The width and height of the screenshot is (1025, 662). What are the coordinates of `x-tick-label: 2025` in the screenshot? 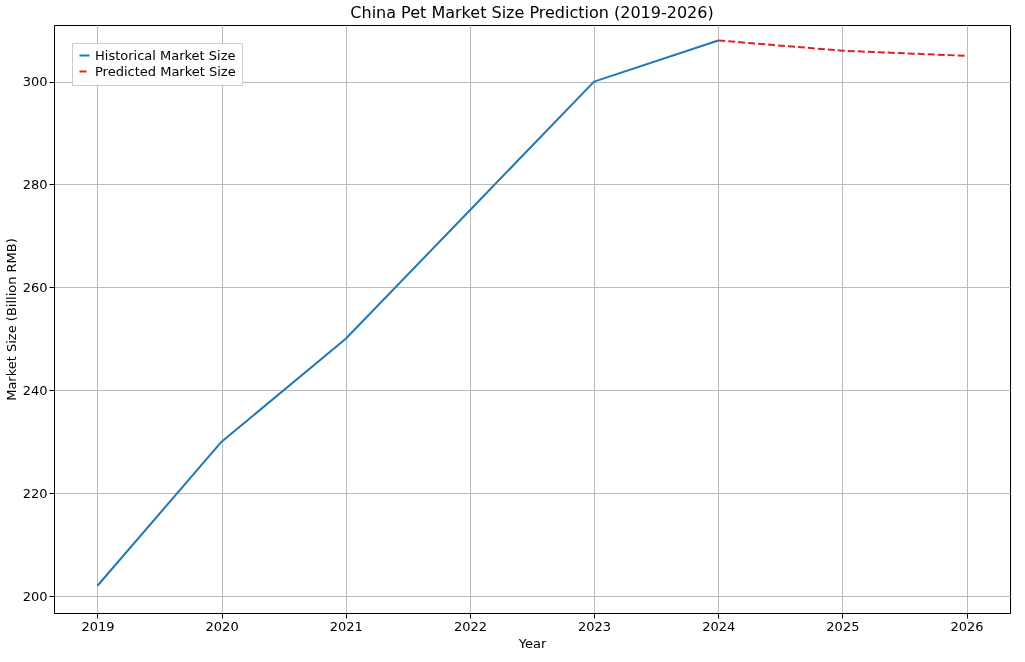 It's located at (843, 626).